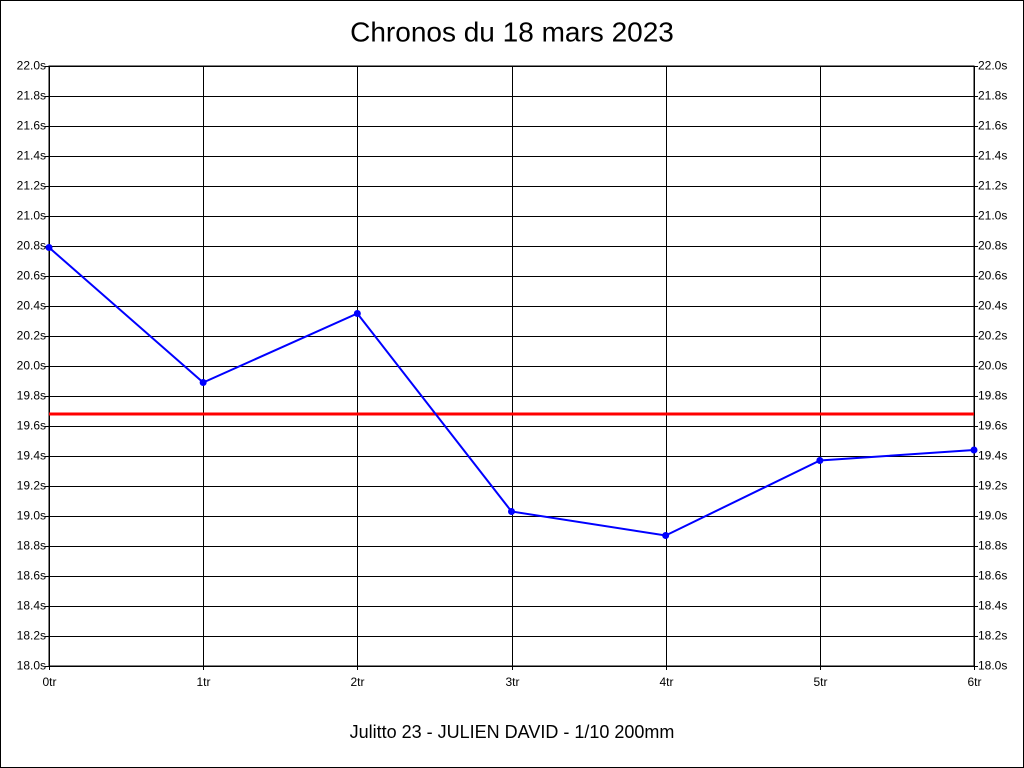  Describe the element at coordinates (992, 366) in the screenshot. I see `y2-tick-label: 20.0s` at that location.